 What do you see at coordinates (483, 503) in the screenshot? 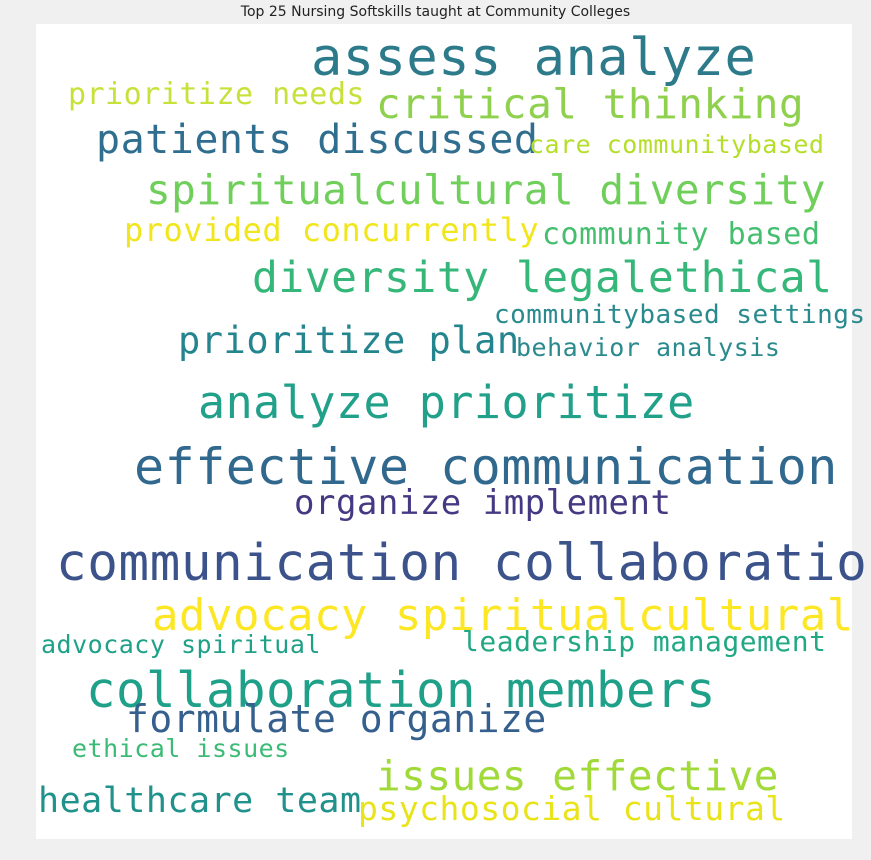
I see `word-organize-implement: organize implement` at bounding box center [483, 503].